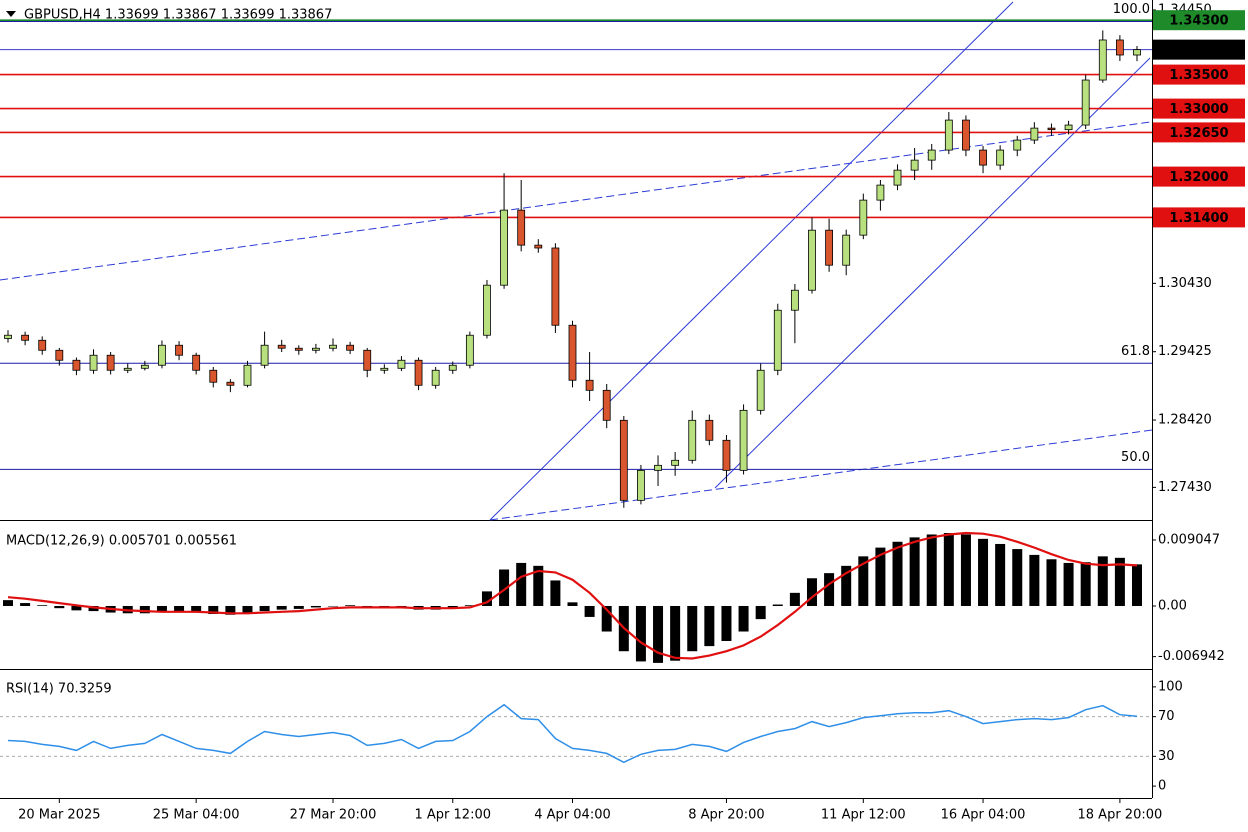  Describe the element at coordinates (572, 595) in the screenshot. I see `signal-line` at that location.